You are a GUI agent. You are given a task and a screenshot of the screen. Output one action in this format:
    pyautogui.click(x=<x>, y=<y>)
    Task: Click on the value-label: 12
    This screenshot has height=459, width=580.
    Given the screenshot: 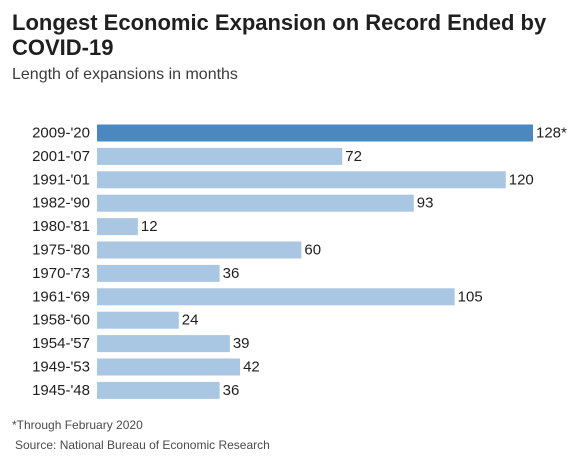 What is the action you would take?
    pyautogui.click(x=149, y=226)
    